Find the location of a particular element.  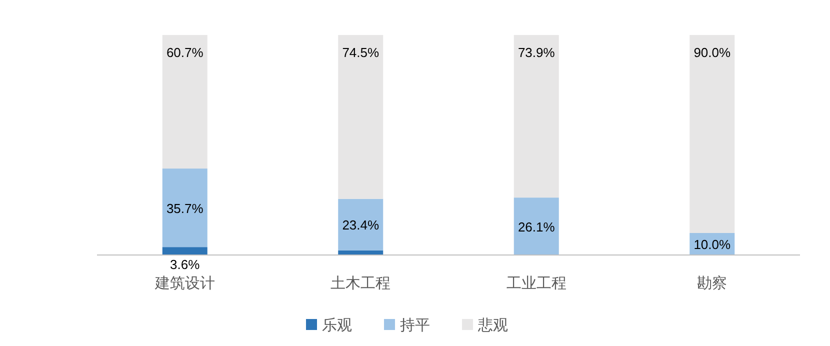

data-label: 60.7% is located at coordinates (185, 52).